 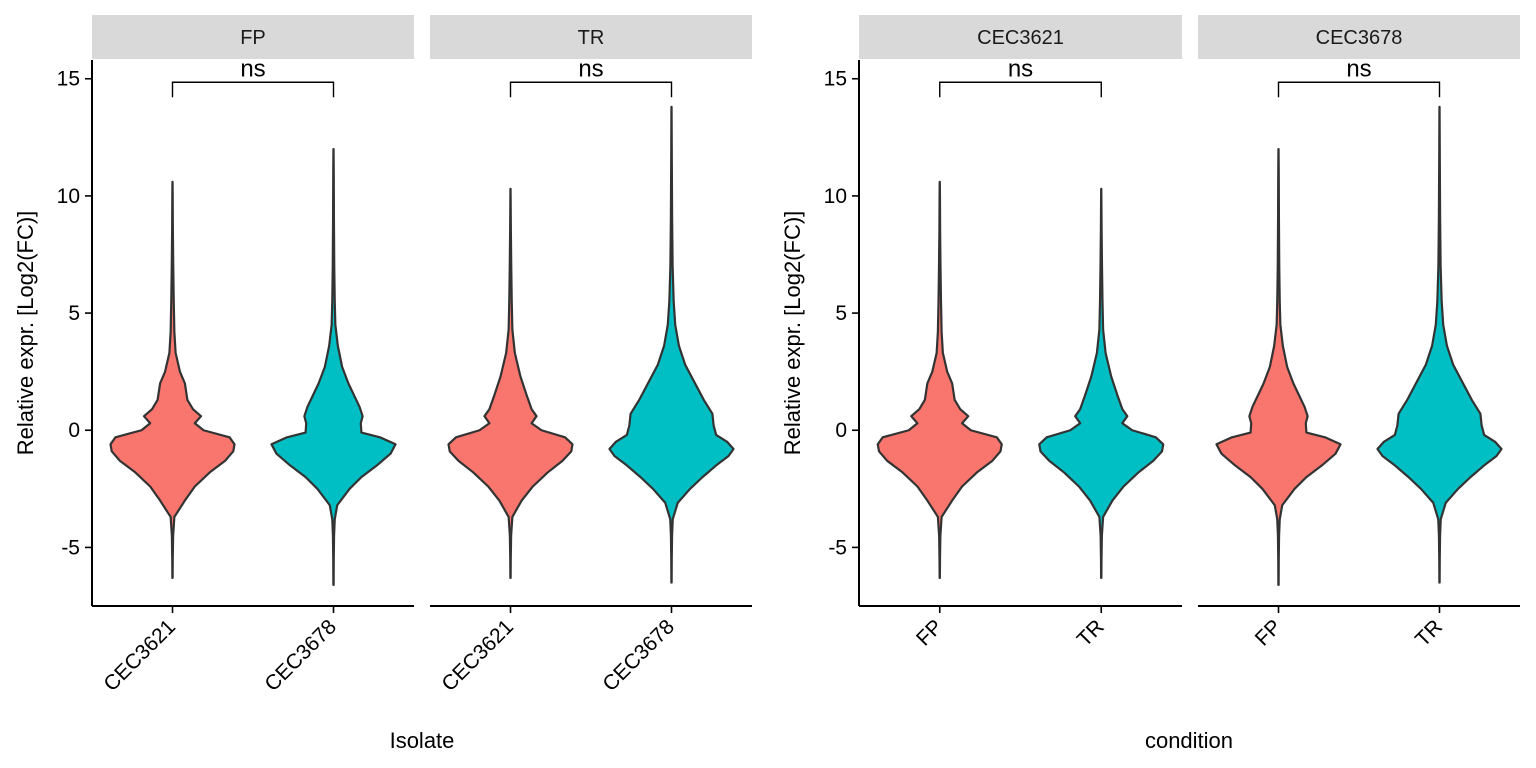 I want to click on facet-strip-label: TR, so click(x=591, y=38).